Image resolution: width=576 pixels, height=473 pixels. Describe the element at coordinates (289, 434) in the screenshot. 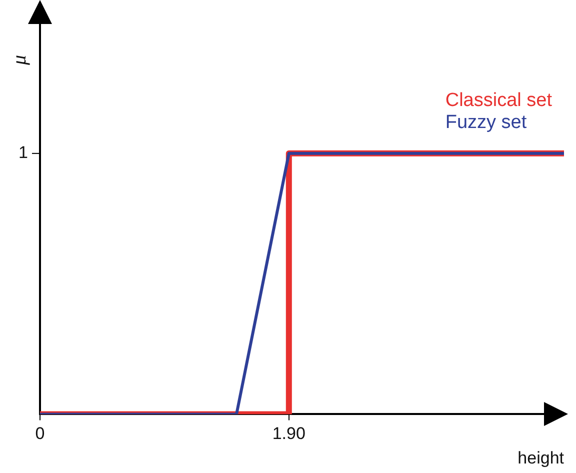

I see `x-tick-label: 1.90` at that location.